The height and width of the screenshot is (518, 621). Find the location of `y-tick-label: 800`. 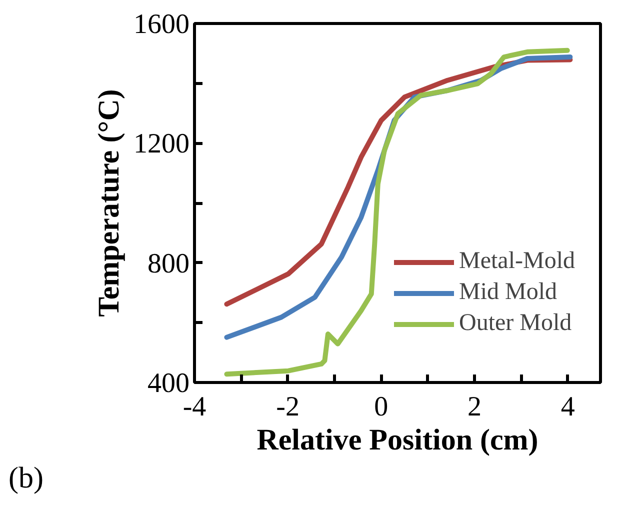

y-tick-label: 800 is located at coordinates (169, 264).